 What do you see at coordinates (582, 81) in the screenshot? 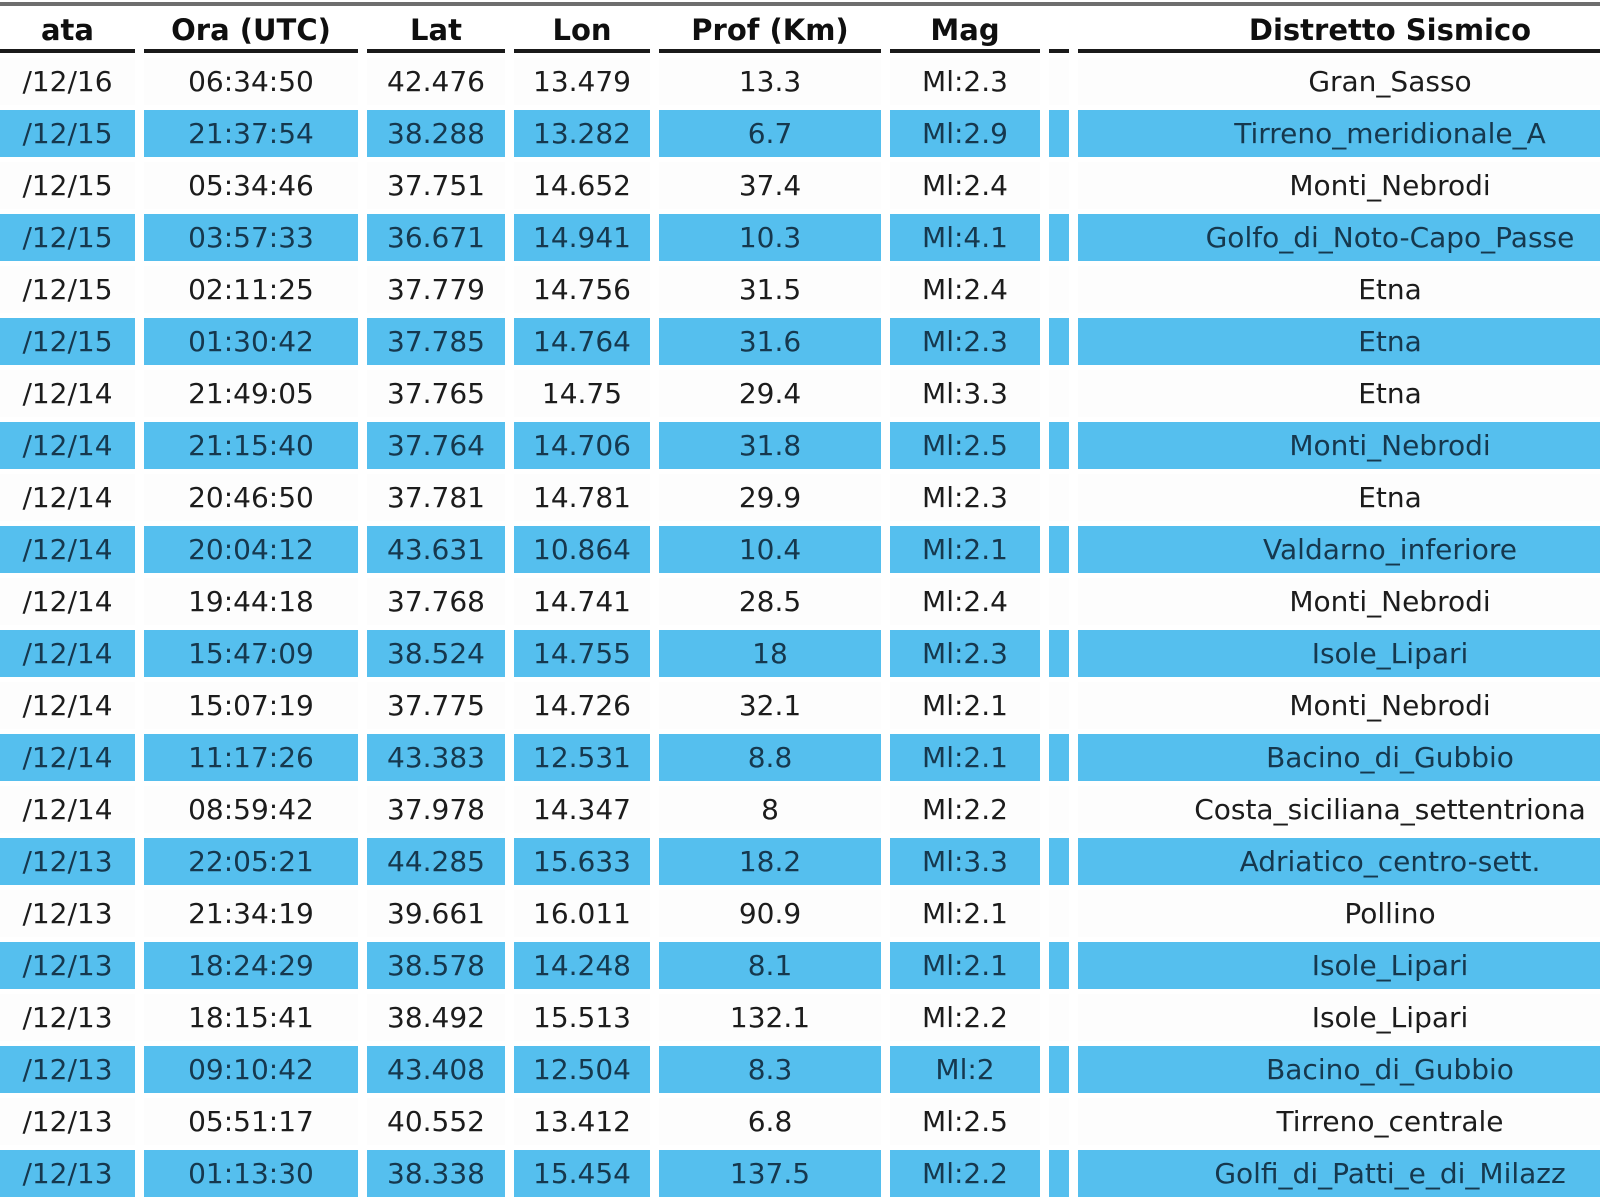
I see `cell-lon: 13.479` at bounding box center [582, 81].